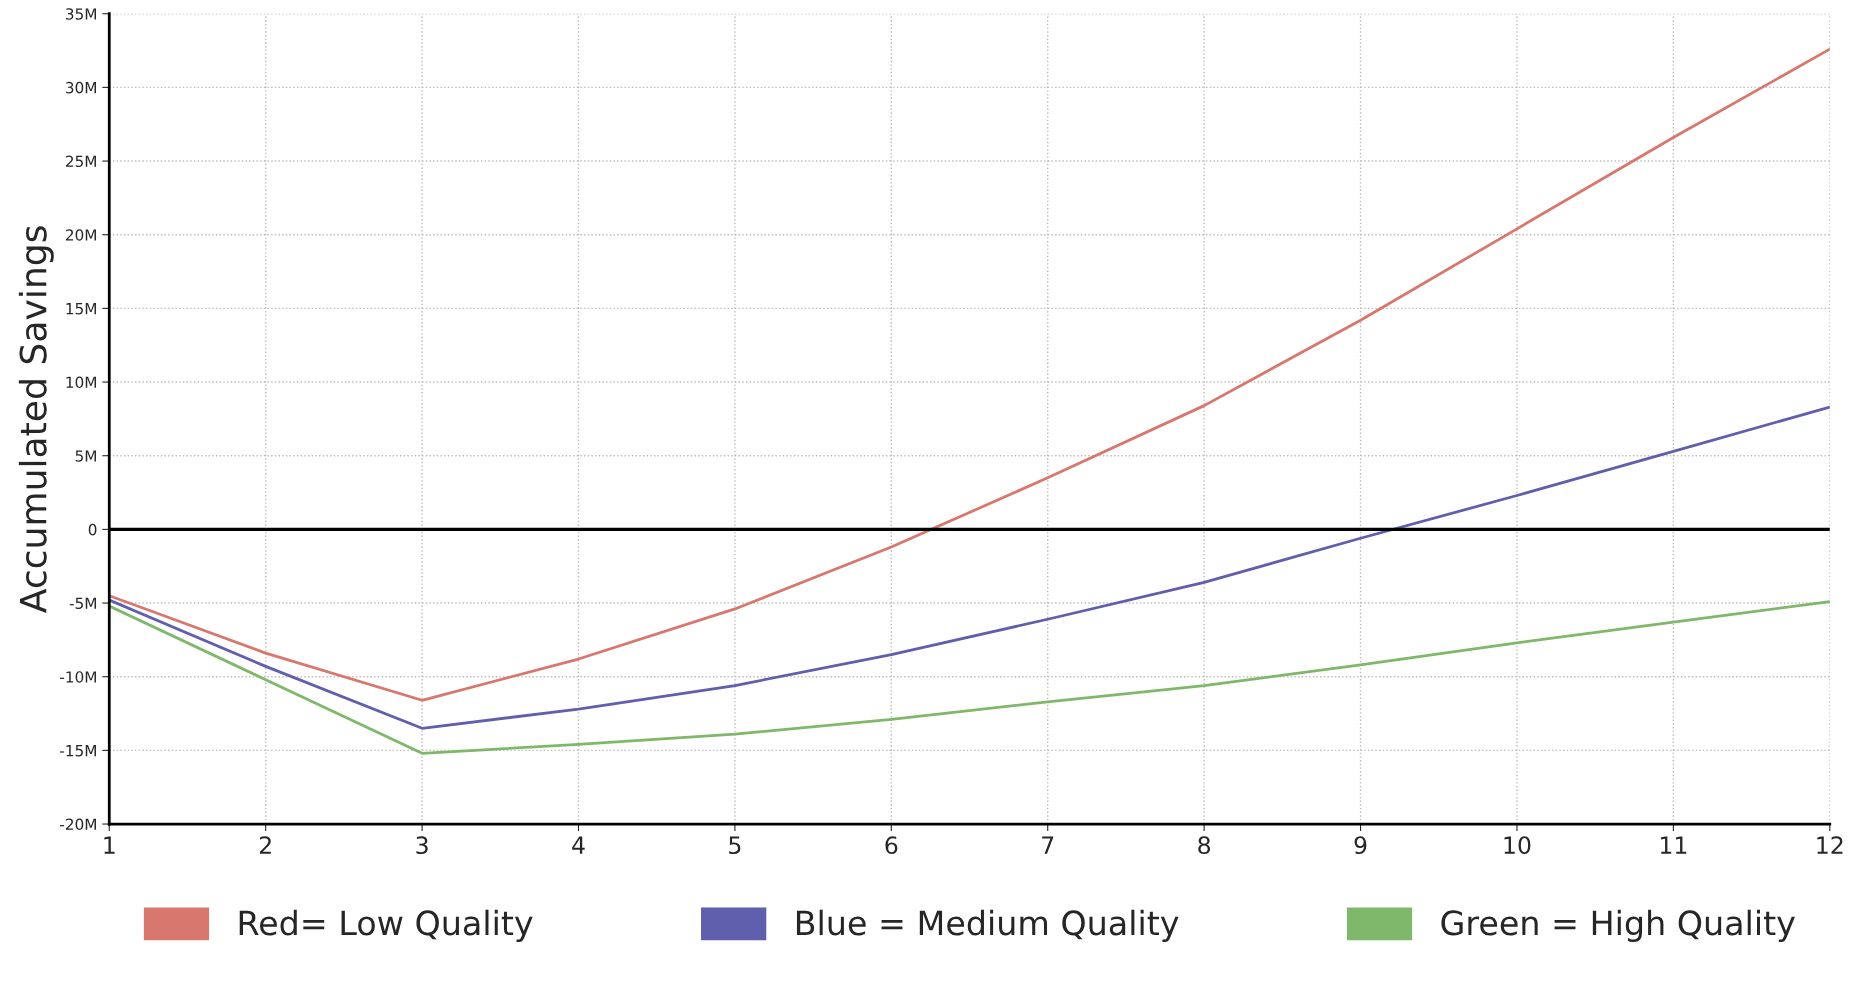 Image resolution: width=1852 pixels, height=981 pixels. Describe the element at coordinates (1048, 845) in the screenshot. I see `x-tick-label: 7` at that location.